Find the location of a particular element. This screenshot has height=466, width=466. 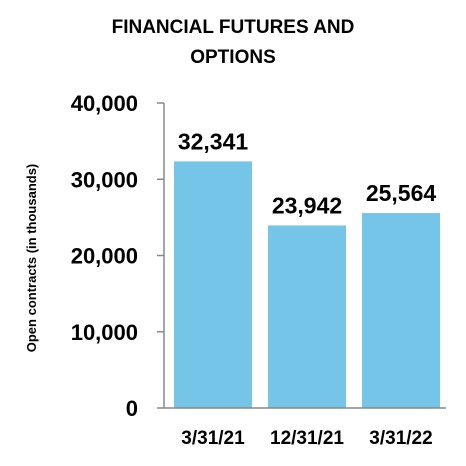

data-labels: 32,341 23,942 25,564 is located at coordinates (307, 173).